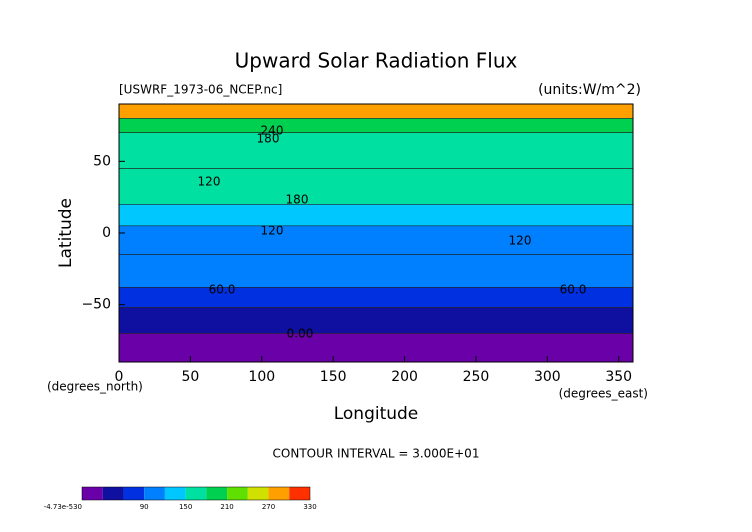 This screenshot has width=752, height=532. I want to click on x-tick-label: 150, so click(333, 377).